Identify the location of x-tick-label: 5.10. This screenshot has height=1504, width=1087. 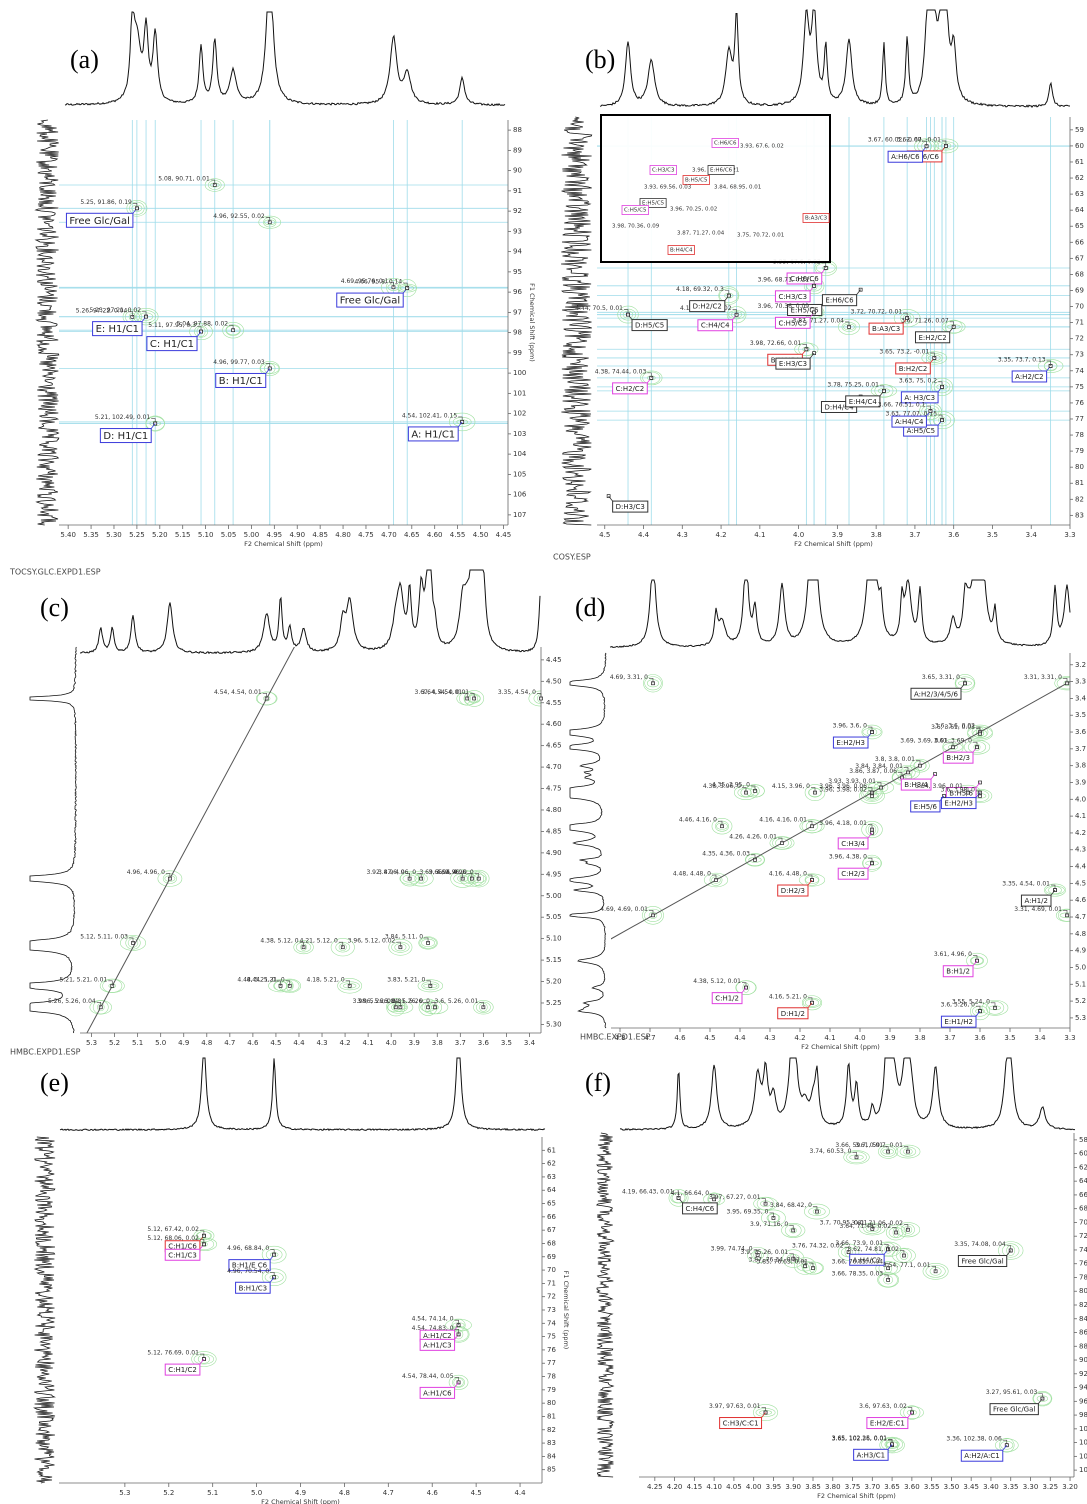
(206, 535).